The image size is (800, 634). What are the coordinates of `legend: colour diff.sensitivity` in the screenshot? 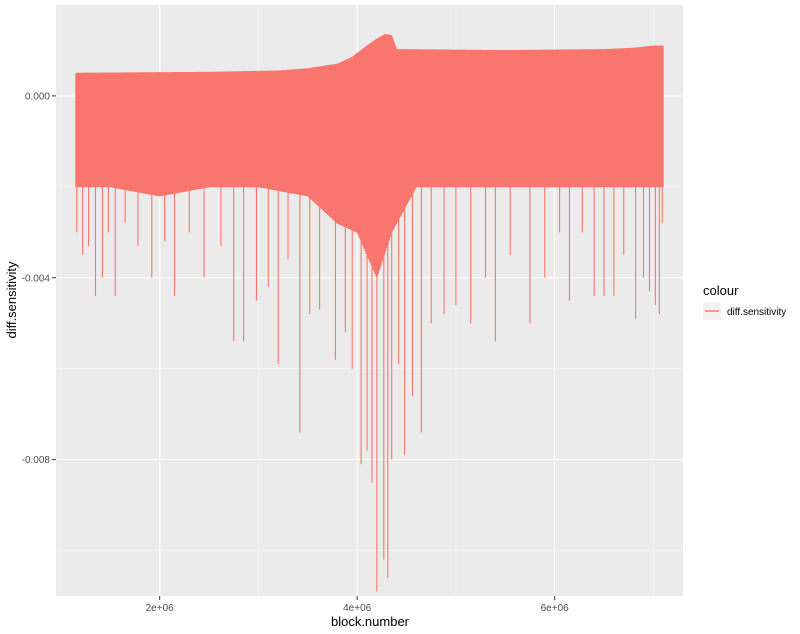 It's located at (744, 301).